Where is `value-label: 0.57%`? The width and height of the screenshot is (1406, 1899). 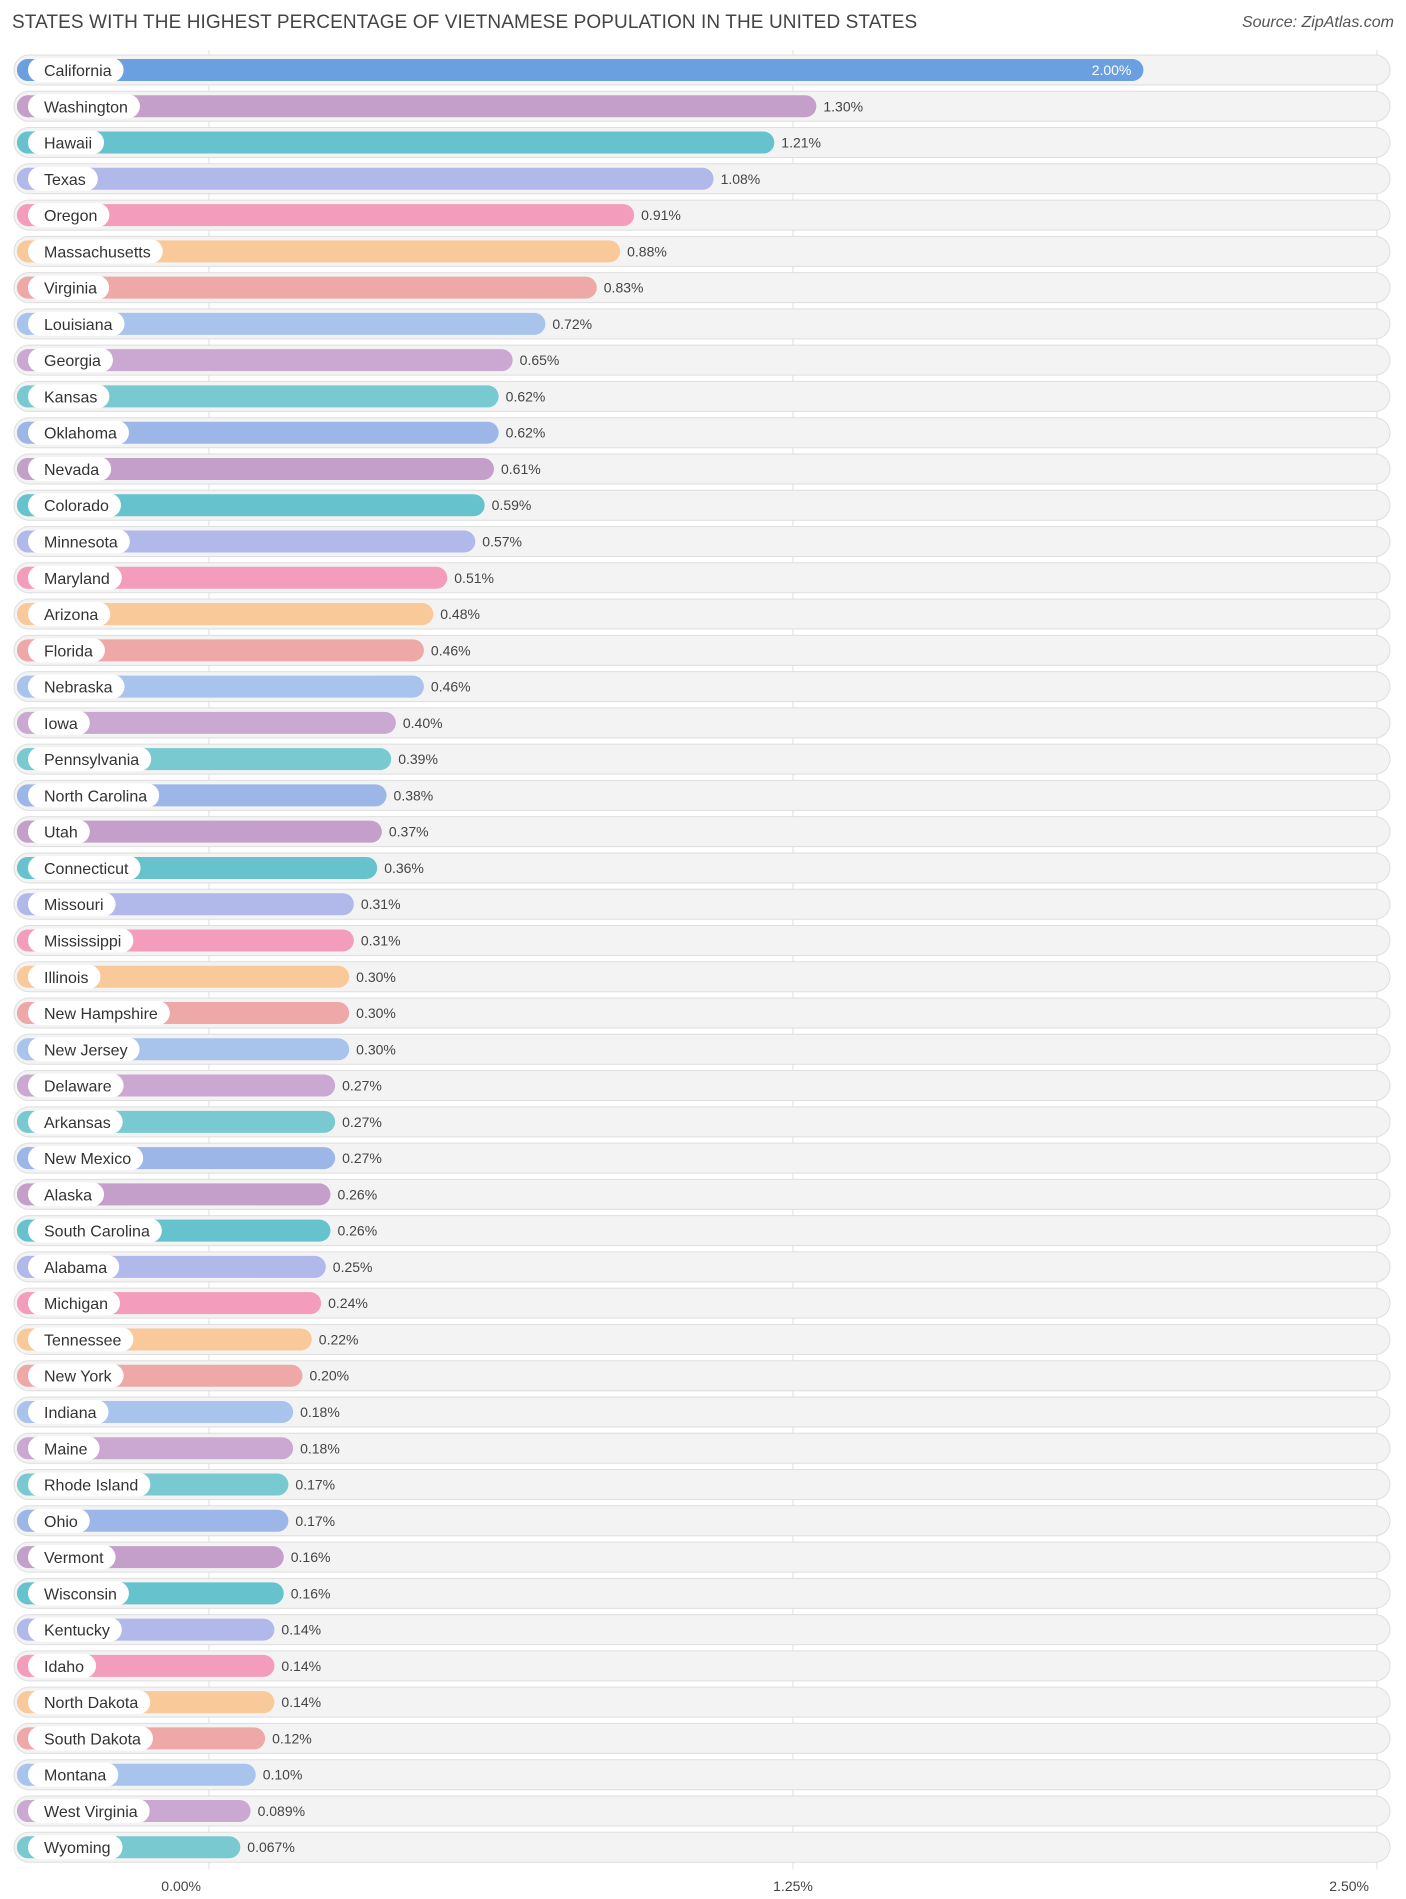
value-label: 0.57% is located at coordinates (502, 542).